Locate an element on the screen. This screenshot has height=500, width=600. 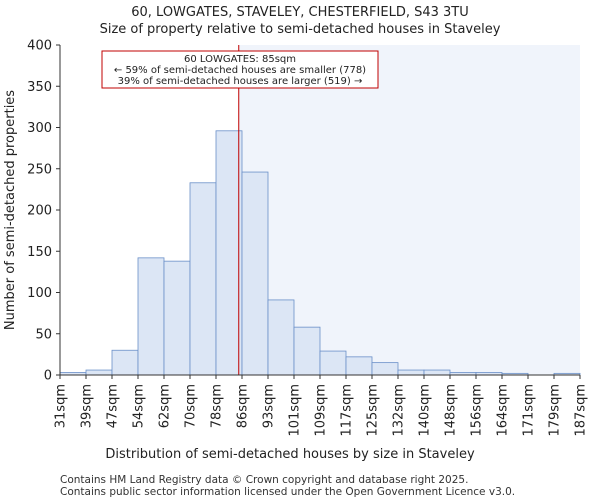
y-tick-label-350: 350 is located at coordinates (39, 87).